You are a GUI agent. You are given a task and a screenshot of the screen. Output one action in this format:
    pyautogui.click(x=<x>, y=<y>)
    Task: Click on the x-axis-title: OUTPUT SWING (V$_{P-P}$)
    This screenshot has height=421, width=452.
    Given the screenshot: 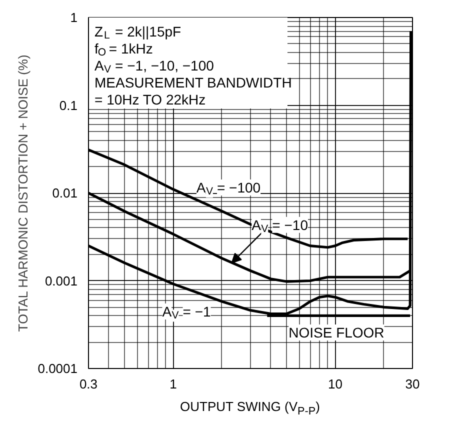 What is the action you would take?
    pyautogui.click(x=250, y=409)
    